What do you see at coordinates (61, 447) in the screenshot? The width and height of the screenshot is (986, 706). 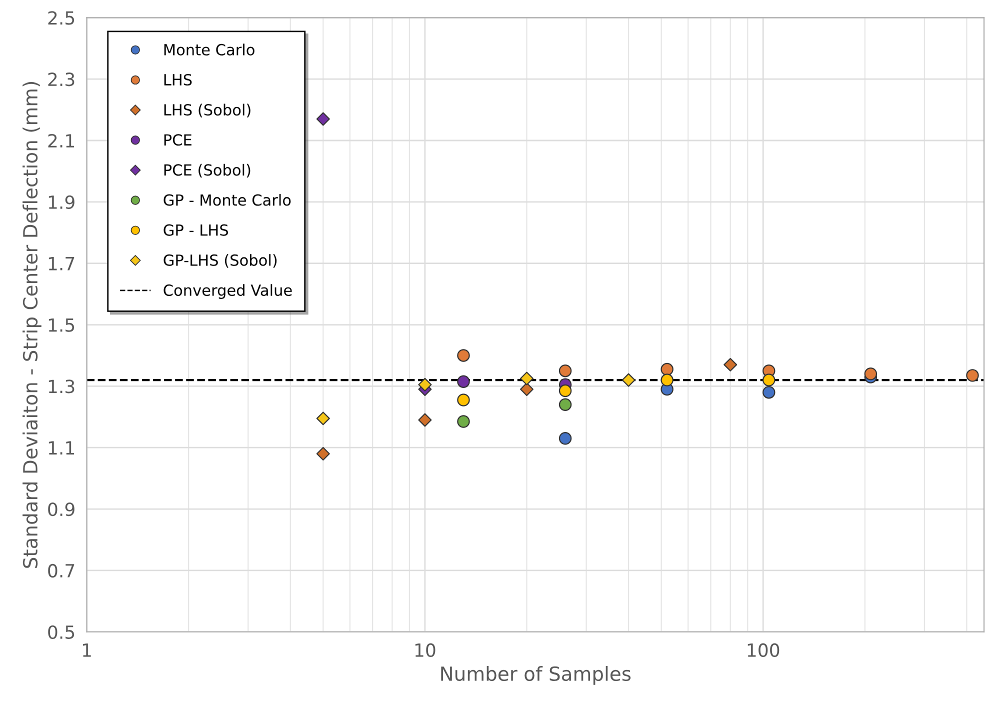 I see `y-tick-label: 1.1` at bounding box center [61, 447].